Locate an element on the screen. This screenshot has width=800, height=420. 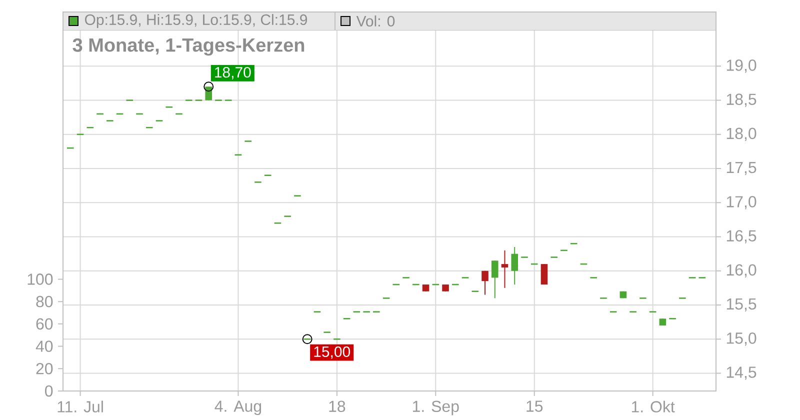
y2-tick-label: 20 is located at coordinates (44, 368).